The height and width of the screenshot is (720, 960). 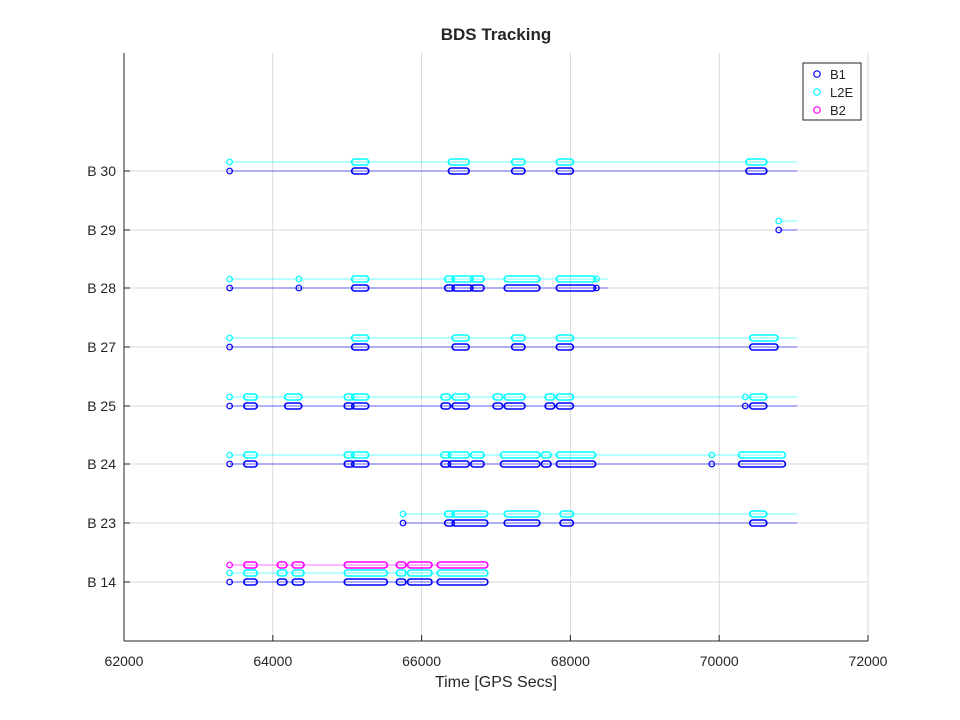 What do you see at coordinates (496, 34) in the screenshot?
I see `chart-title: BDS Tracking` at bounding box center [496, 34].